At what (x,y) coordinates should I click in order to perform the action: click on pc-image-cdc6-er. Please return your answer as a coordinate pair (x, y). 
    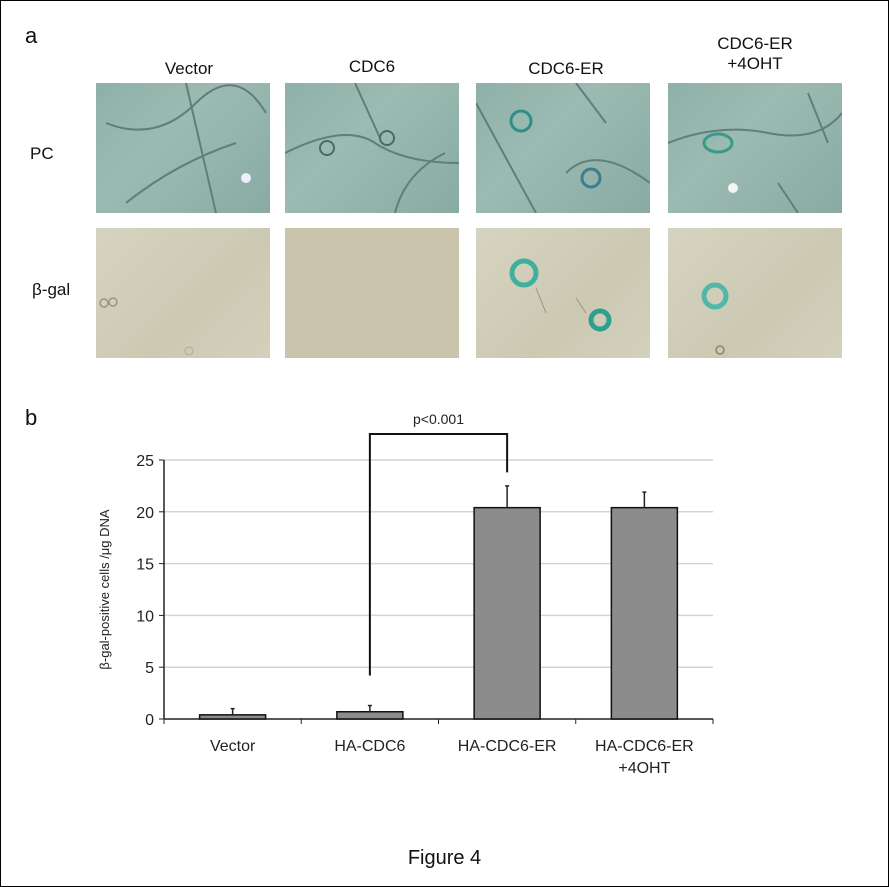
    Looking at the image, I should click on (563, 148).